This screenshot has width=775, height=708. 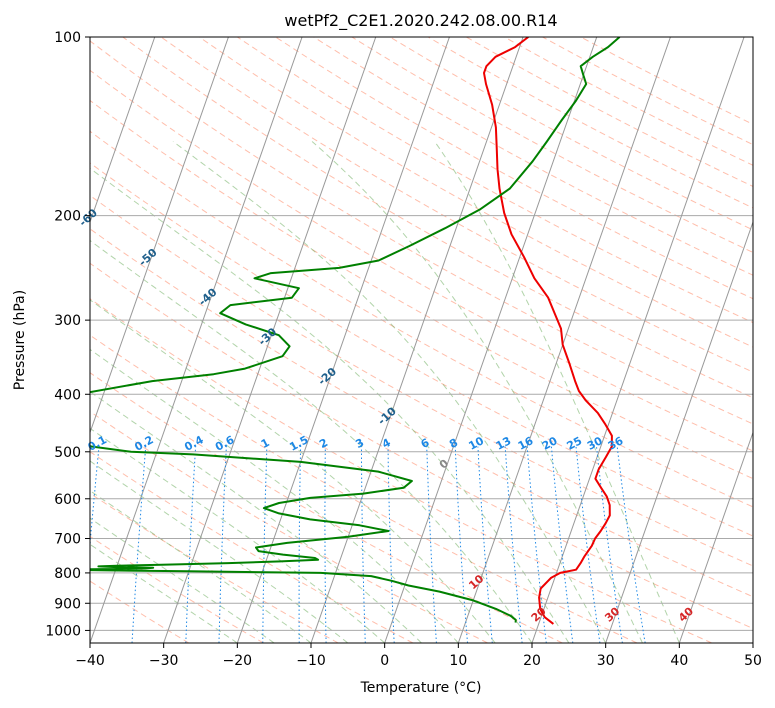 What do you see at coordinates (90, 661) in the screenshot?
I see `x-tick-label: −40` at bounding box center [90, 661].